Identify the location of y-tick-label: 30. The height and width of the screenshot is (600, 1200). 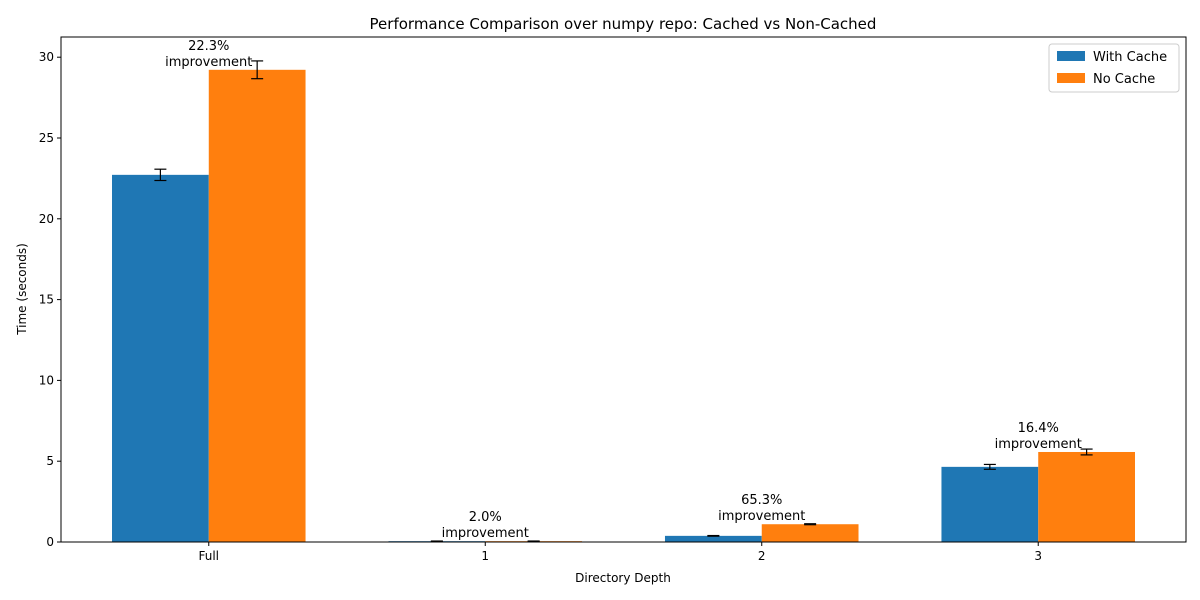
(46, 57).